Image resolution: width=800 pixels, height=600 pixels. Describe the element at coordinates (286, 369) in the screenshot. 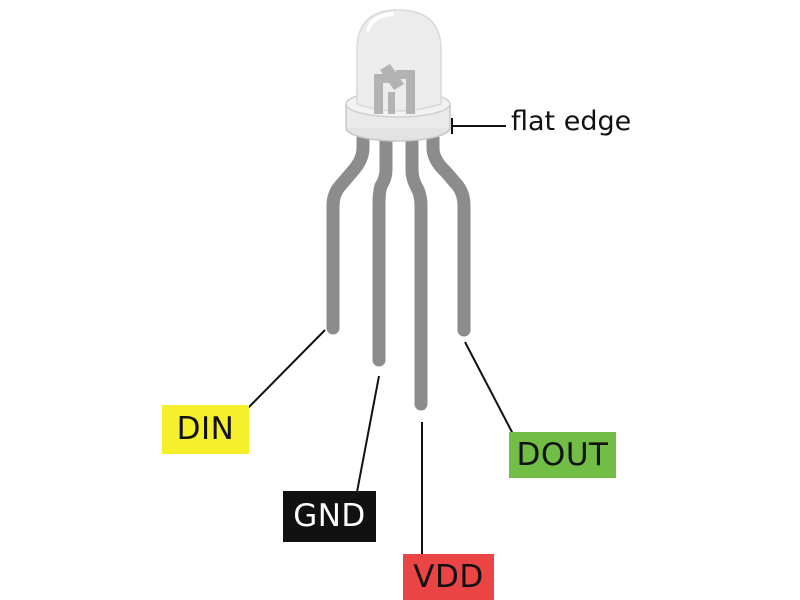

I see `leader-line-din` at that location.